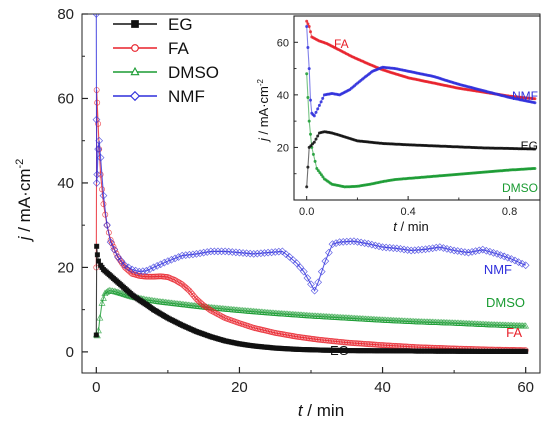  Describe the element at coordinates (153, 24) in the screenshot. I see `legend-item-eg: EG` at that location.